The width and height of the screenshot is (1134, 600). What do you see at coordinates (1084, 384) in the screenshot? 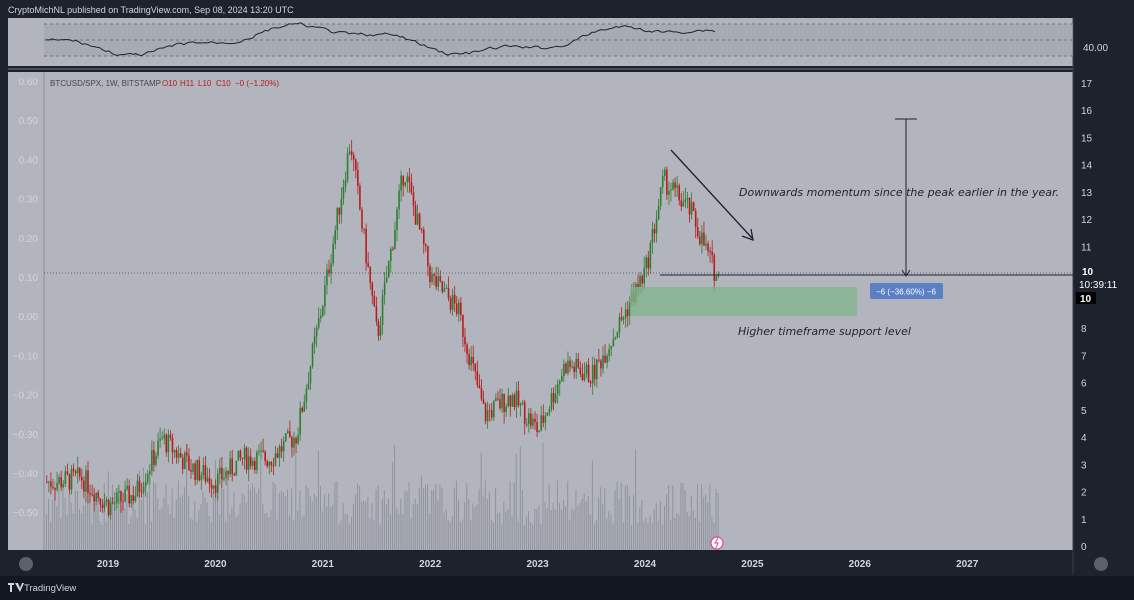
I see `right-axis-tick: 6` at bounding box center [1084, 384].